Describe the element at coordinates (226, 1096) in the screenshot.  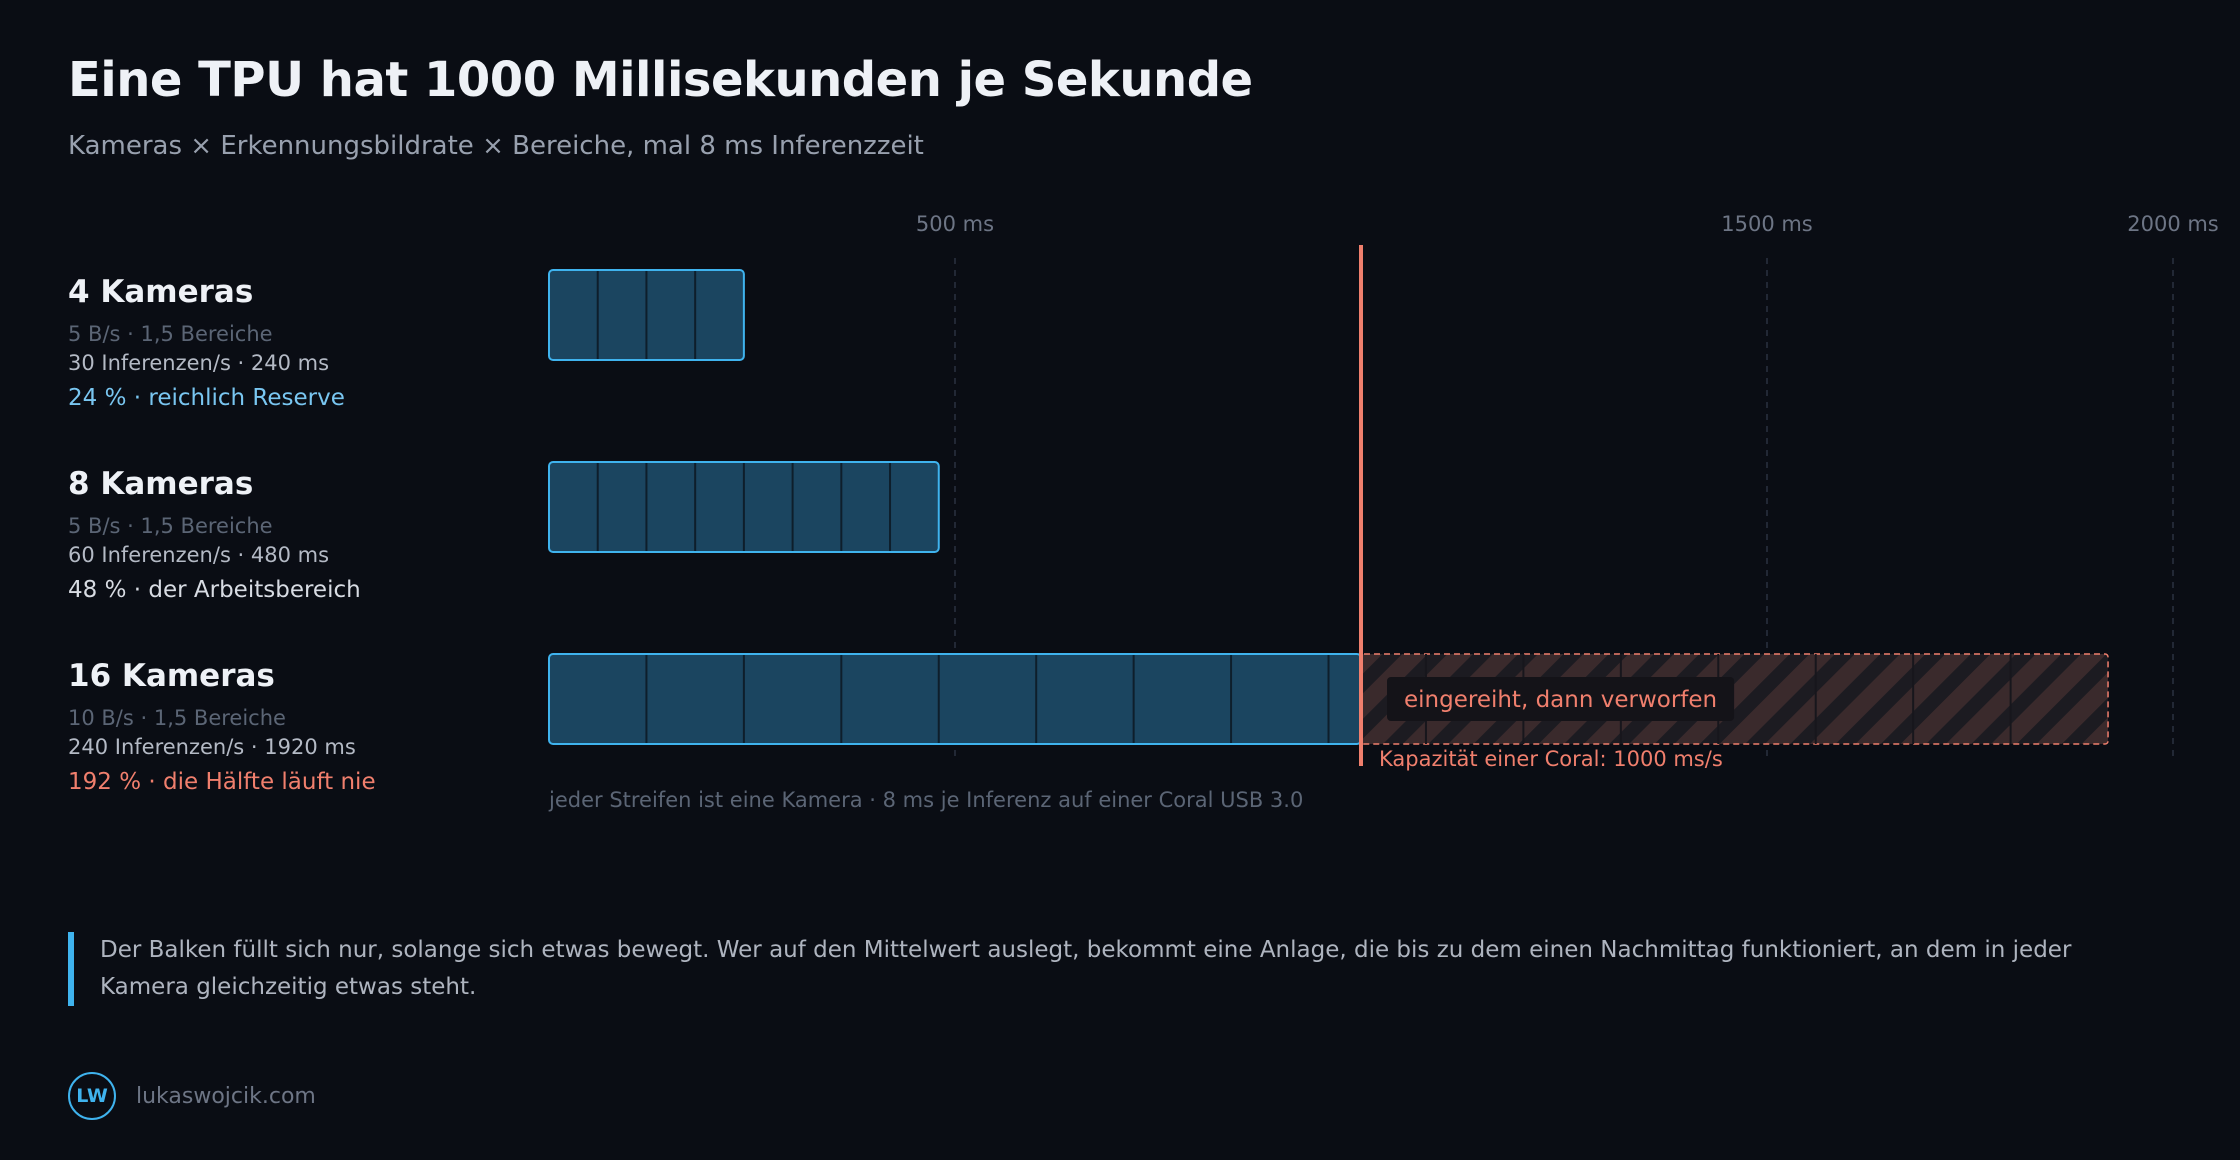
I see `site-url: lukaswojcik.com` at that location.